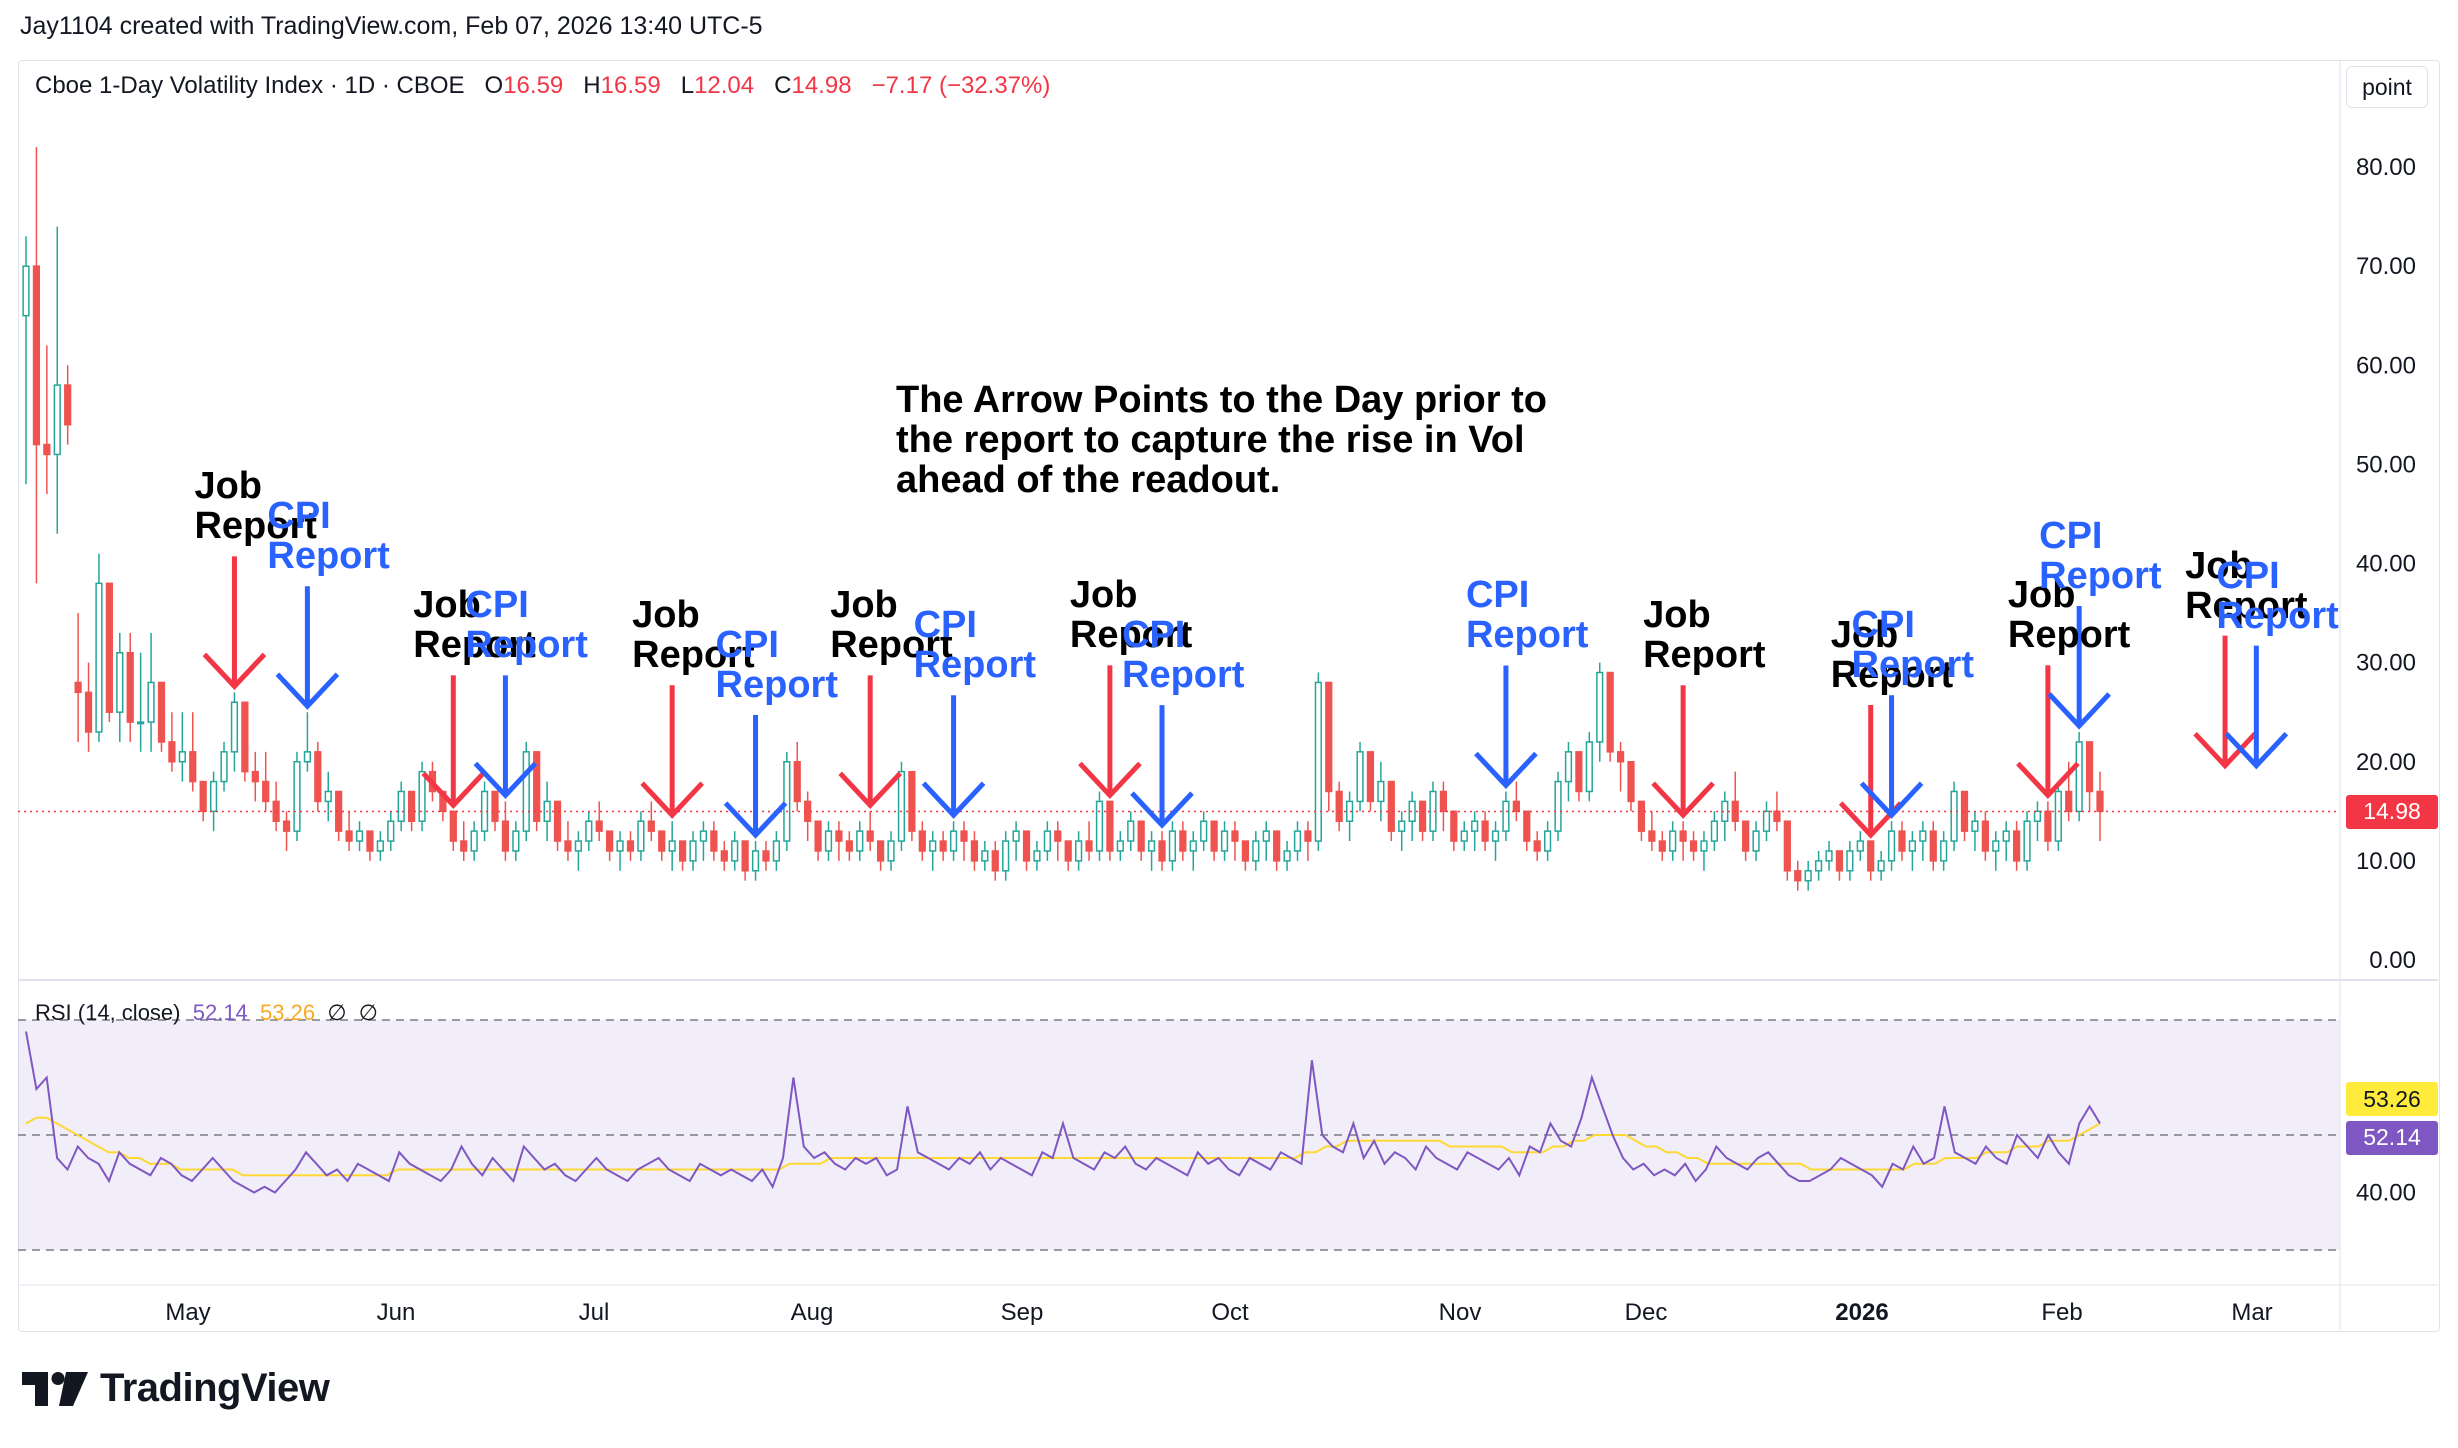  Describe the element at coordinates (288, 1012) in the screenshot. I see `rsi-ma-value: 53.26` at that location.